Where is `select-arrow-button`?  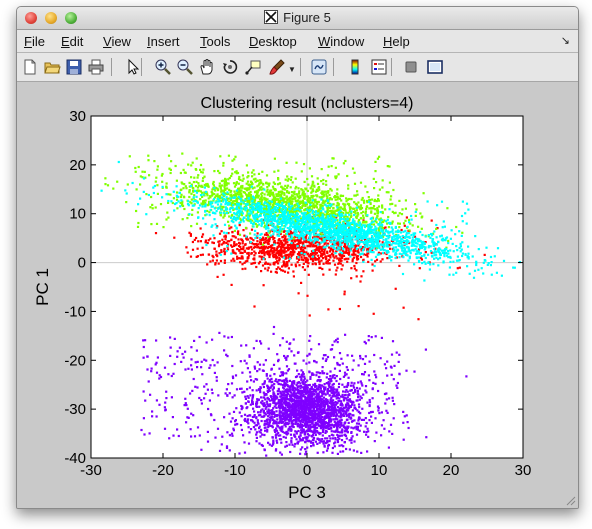
select-arrow-button is located at coordinates (133, 67).